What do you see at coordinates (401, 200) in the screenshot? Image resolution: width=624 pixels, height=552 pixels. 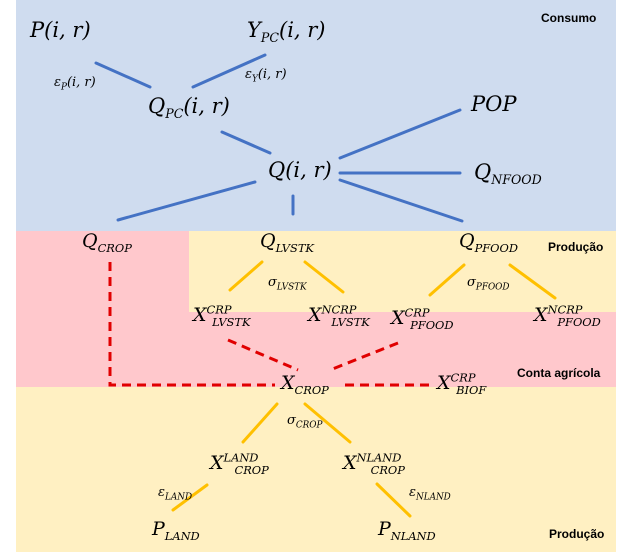 I see `link-q-qpfood` at bounding box center [401, 200].